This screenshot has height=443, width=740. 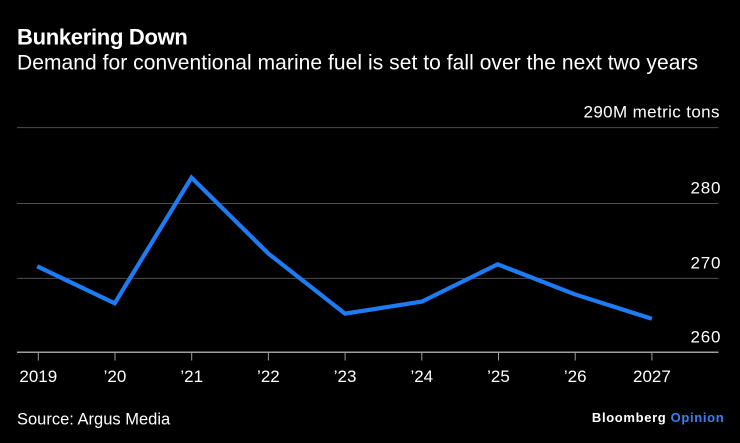 What do you see at coordinates (421, 376) in the screenshot?
I see `svg-text: ’24` at bounding box center [421, 376].